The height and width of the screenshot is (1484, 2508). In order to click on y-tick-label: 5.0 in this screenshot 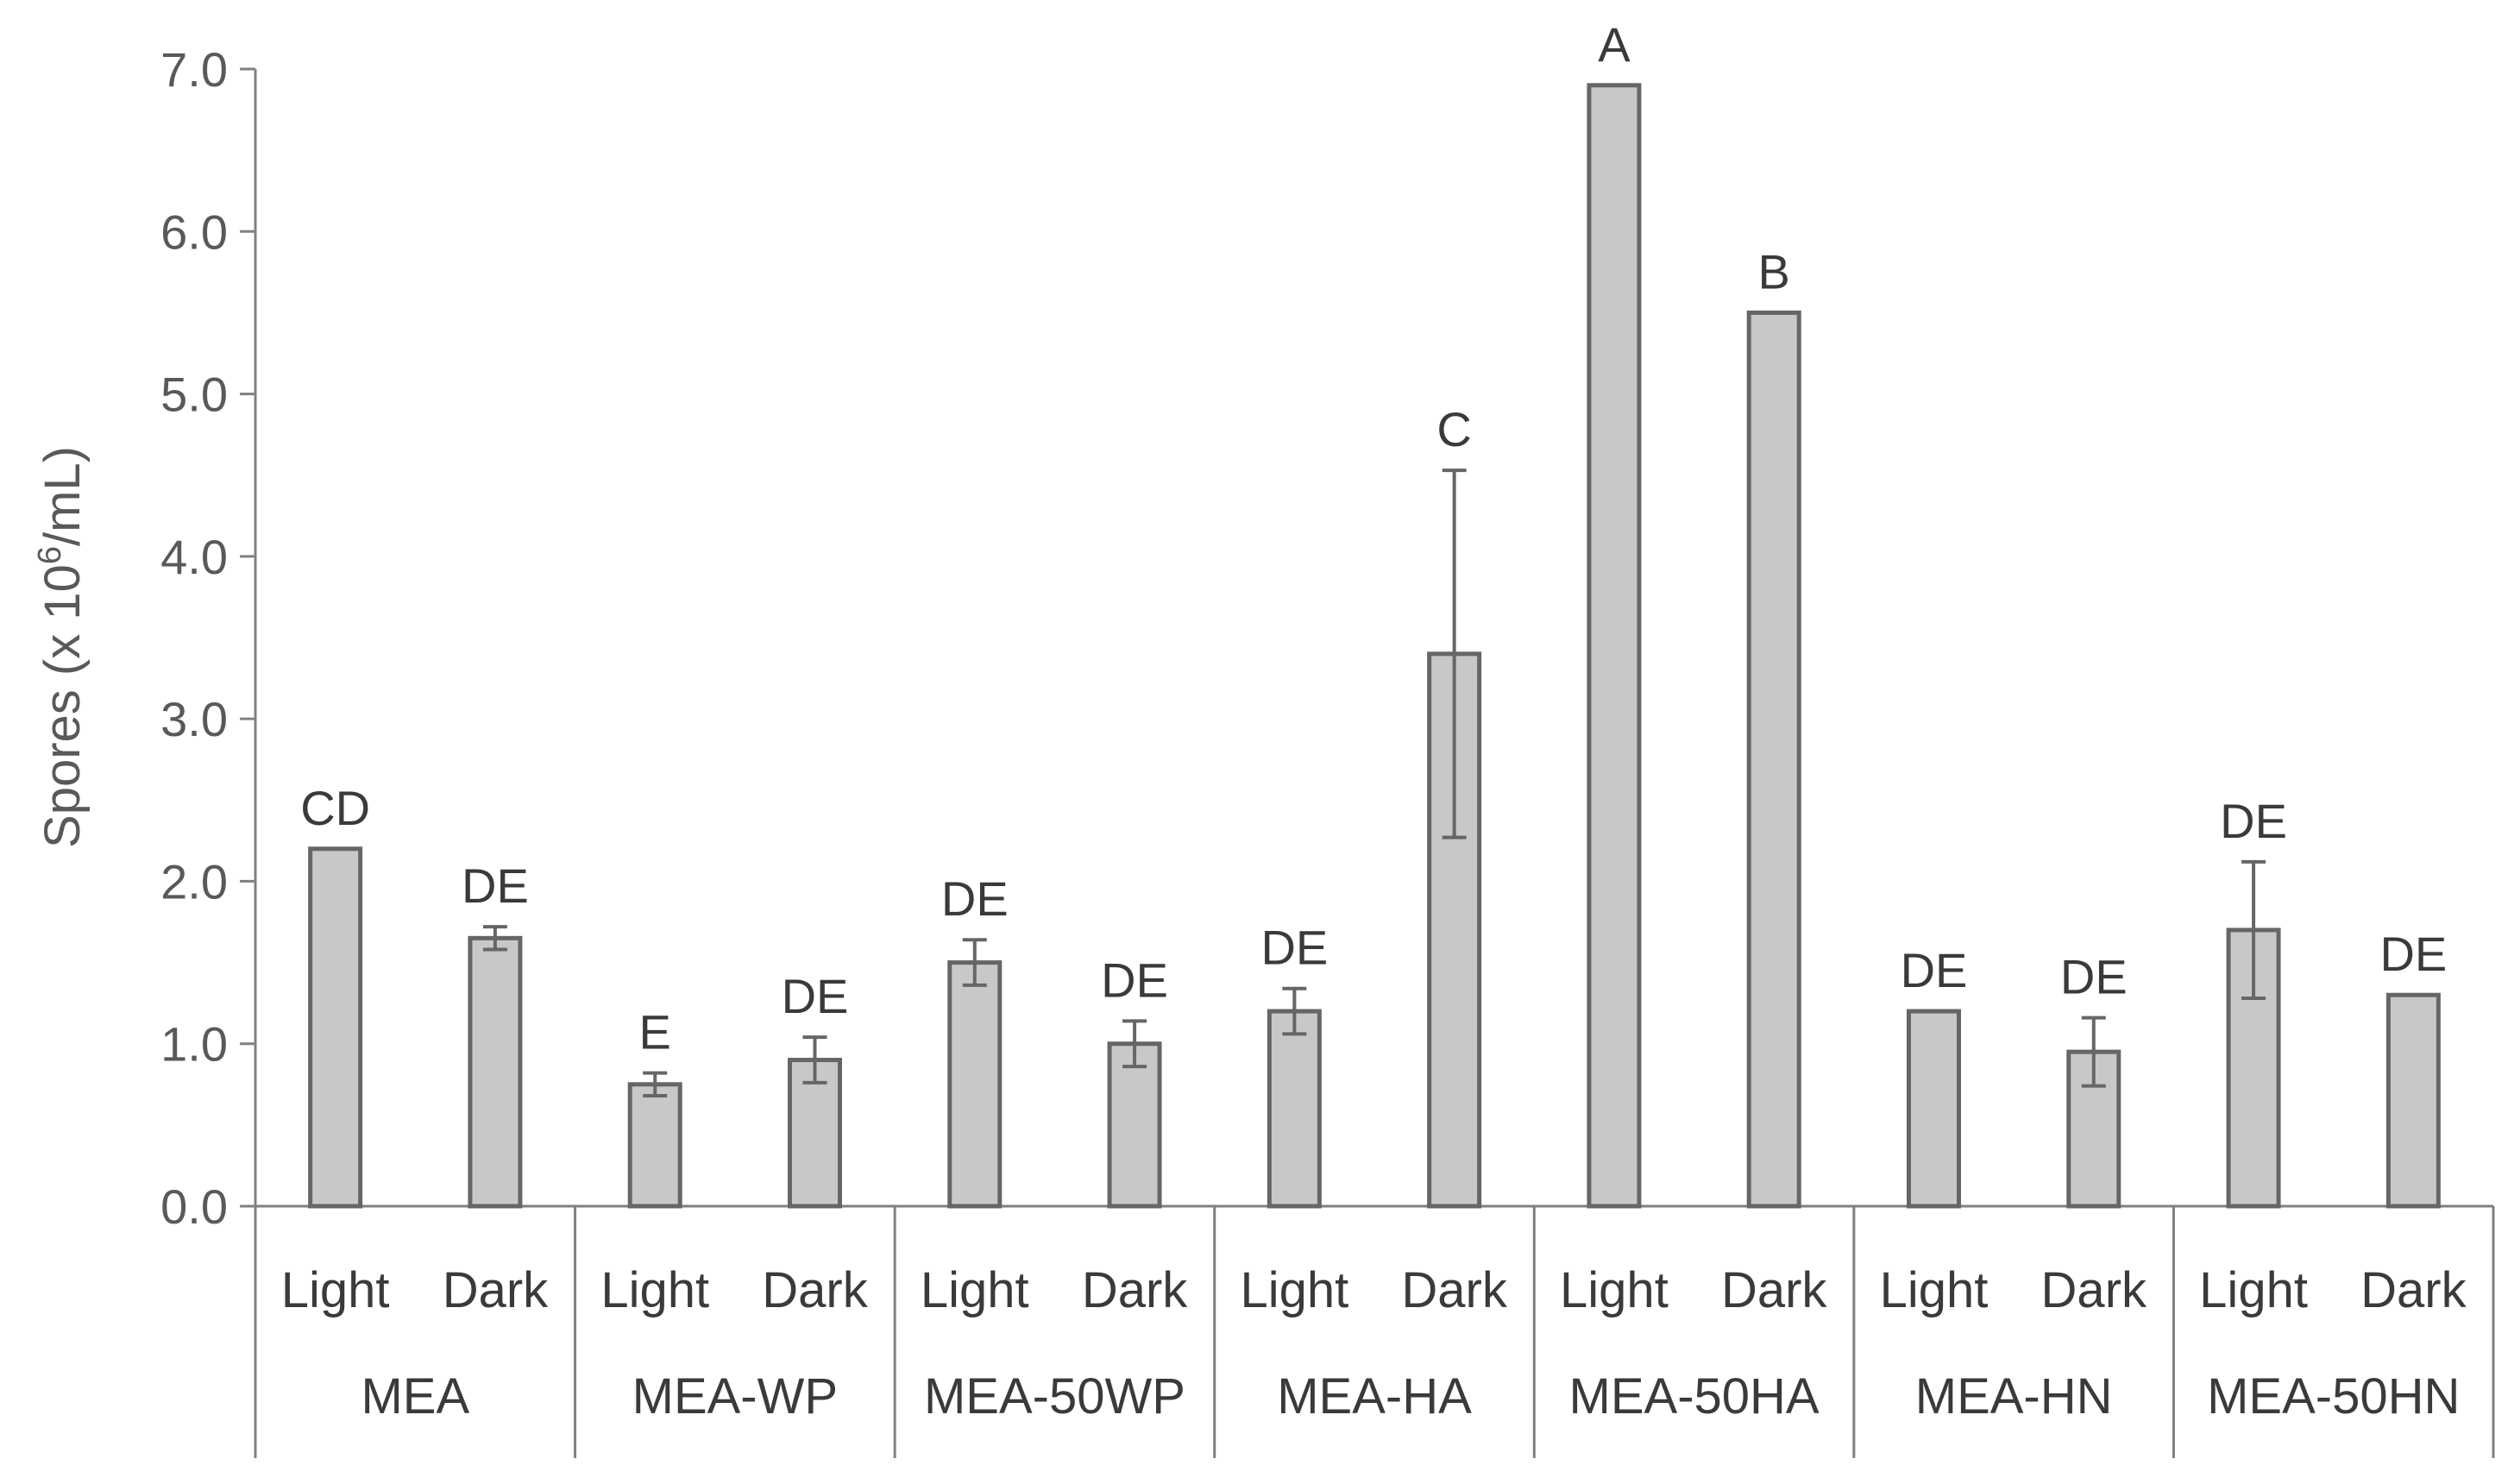, I will do `click(194, 395)`.